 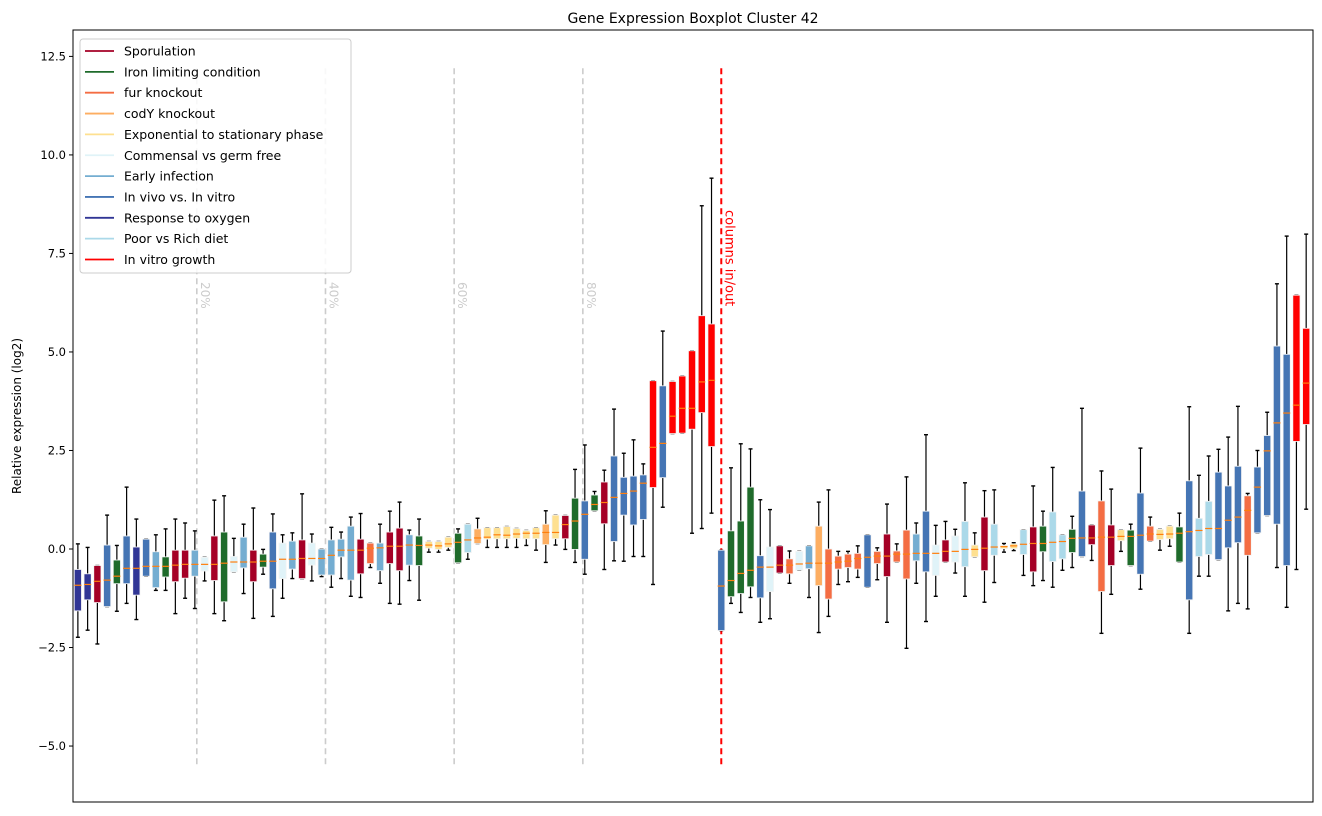 I want to click on legend-label: Poor vs Rich diet, so click(x=176, y=238).